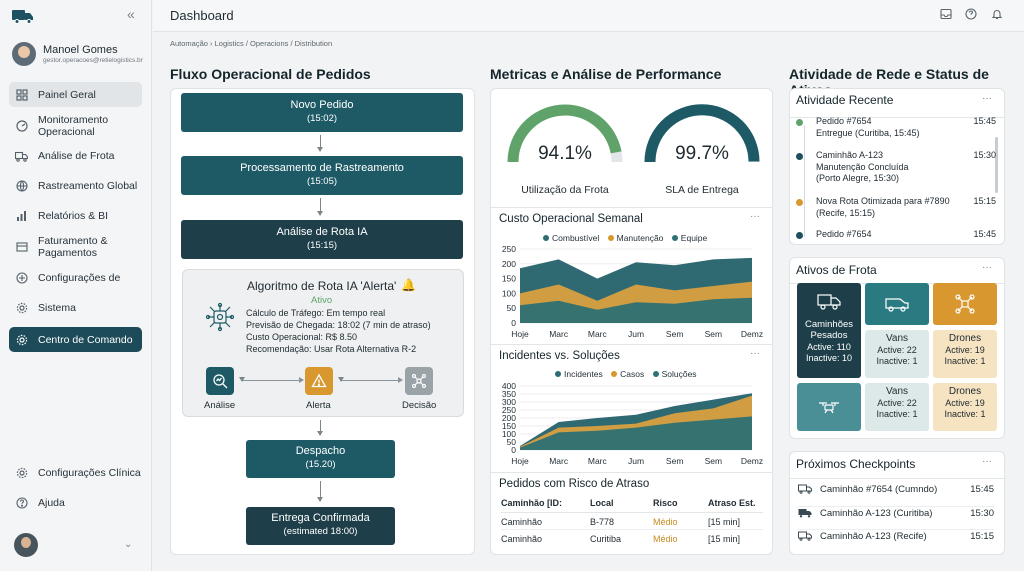 The width and height of the screenshot is (1024, 571). Describe the element at coordinates (322, 112) in the screenshot. I see `step-novo-pedido: Novo Pedido (15:02)` at that location.